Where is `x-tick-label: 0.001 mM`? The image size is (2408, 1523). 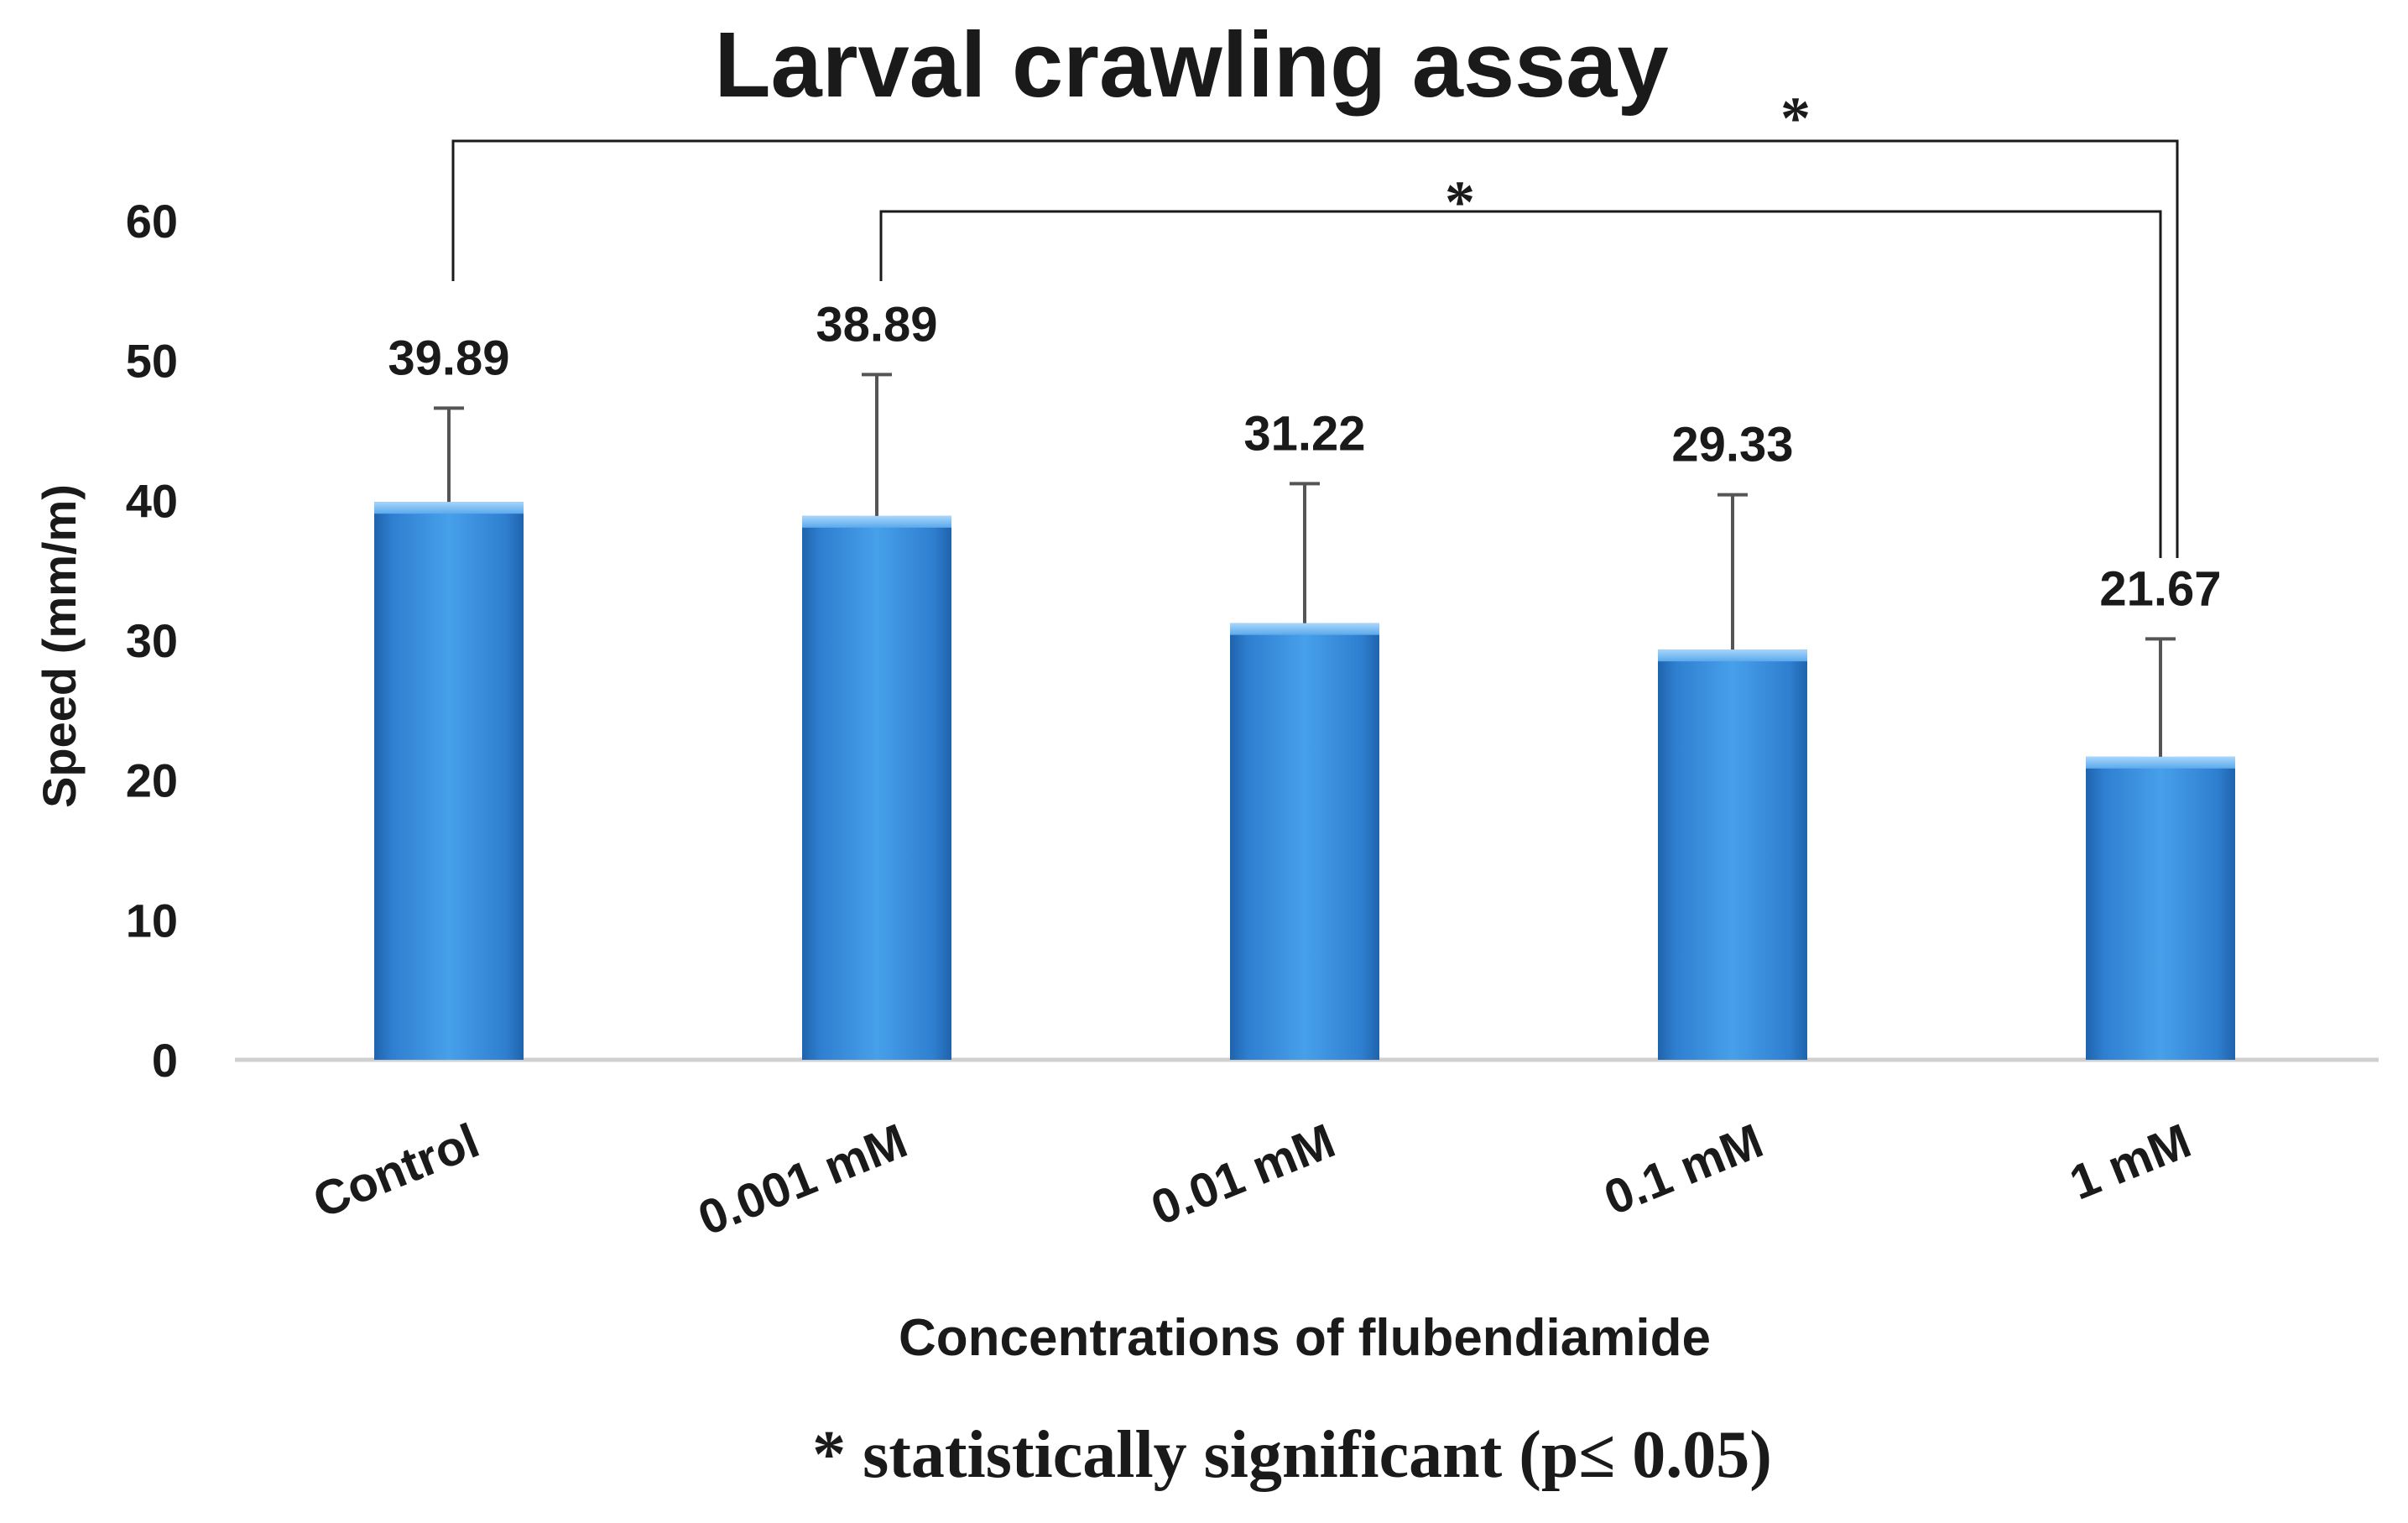
x-tick-label: 0.001 mM is located at coordinates (802, 1180).